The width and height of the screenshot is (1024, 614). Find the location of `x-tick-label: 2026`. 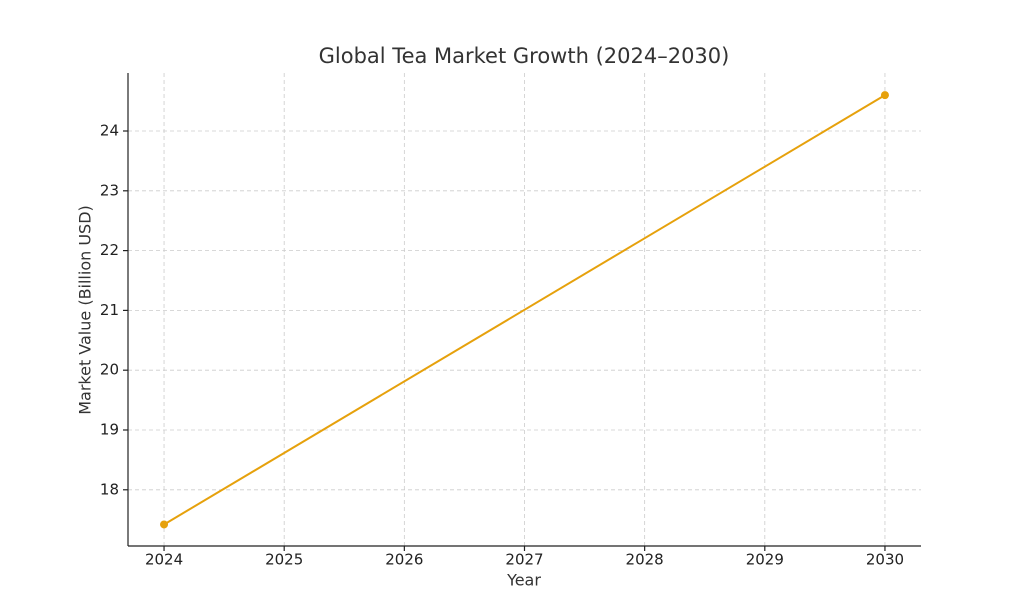

x-tick-label: 2026 is located at coordinates (404, 560).